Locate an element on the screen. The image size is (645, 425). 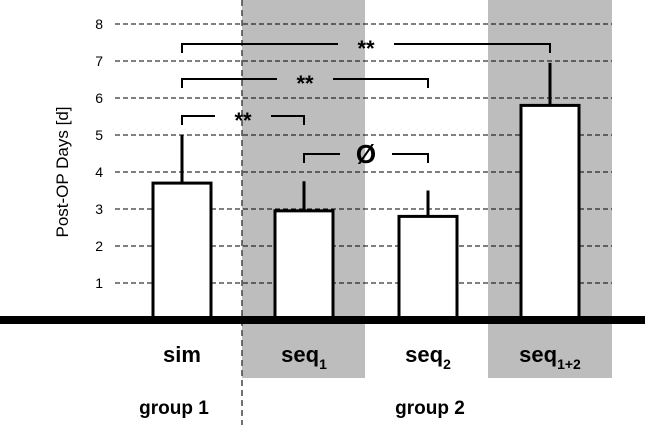
significance-label: Ø is located at coordinates (366, 154).